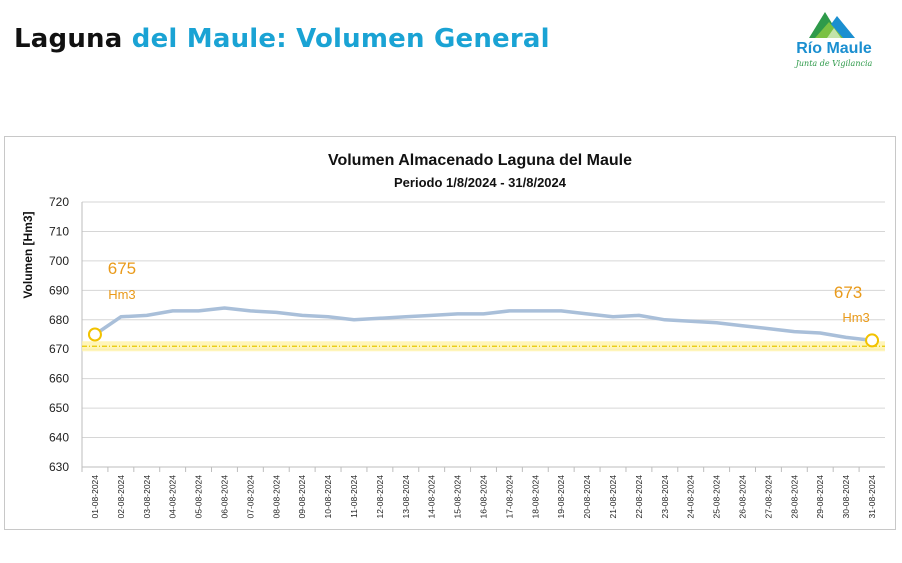  What do you see at coordinates (717, 497) in the screenshot?
I see `x-tick-label: 25-08-2024` at bounding box center [717, 497].